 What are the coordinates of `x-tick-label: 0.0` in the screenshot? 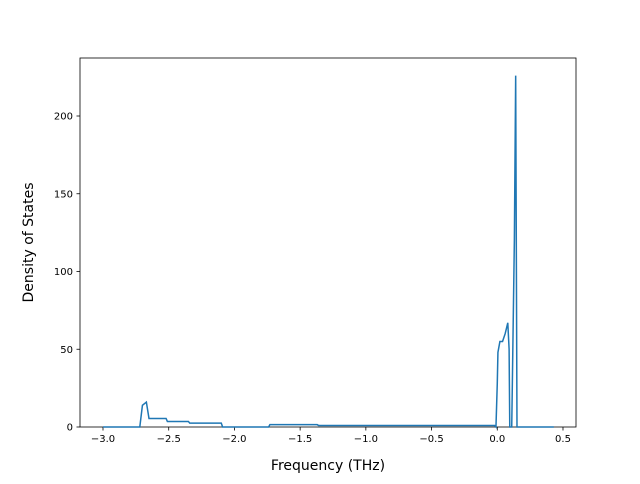 It's located at (497, 439).